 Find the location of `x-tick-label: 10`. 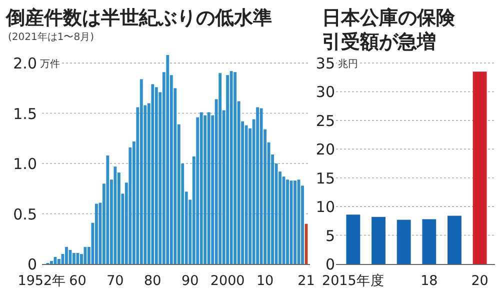

x-tick-label: 10 is located at coordinates (265, 281).